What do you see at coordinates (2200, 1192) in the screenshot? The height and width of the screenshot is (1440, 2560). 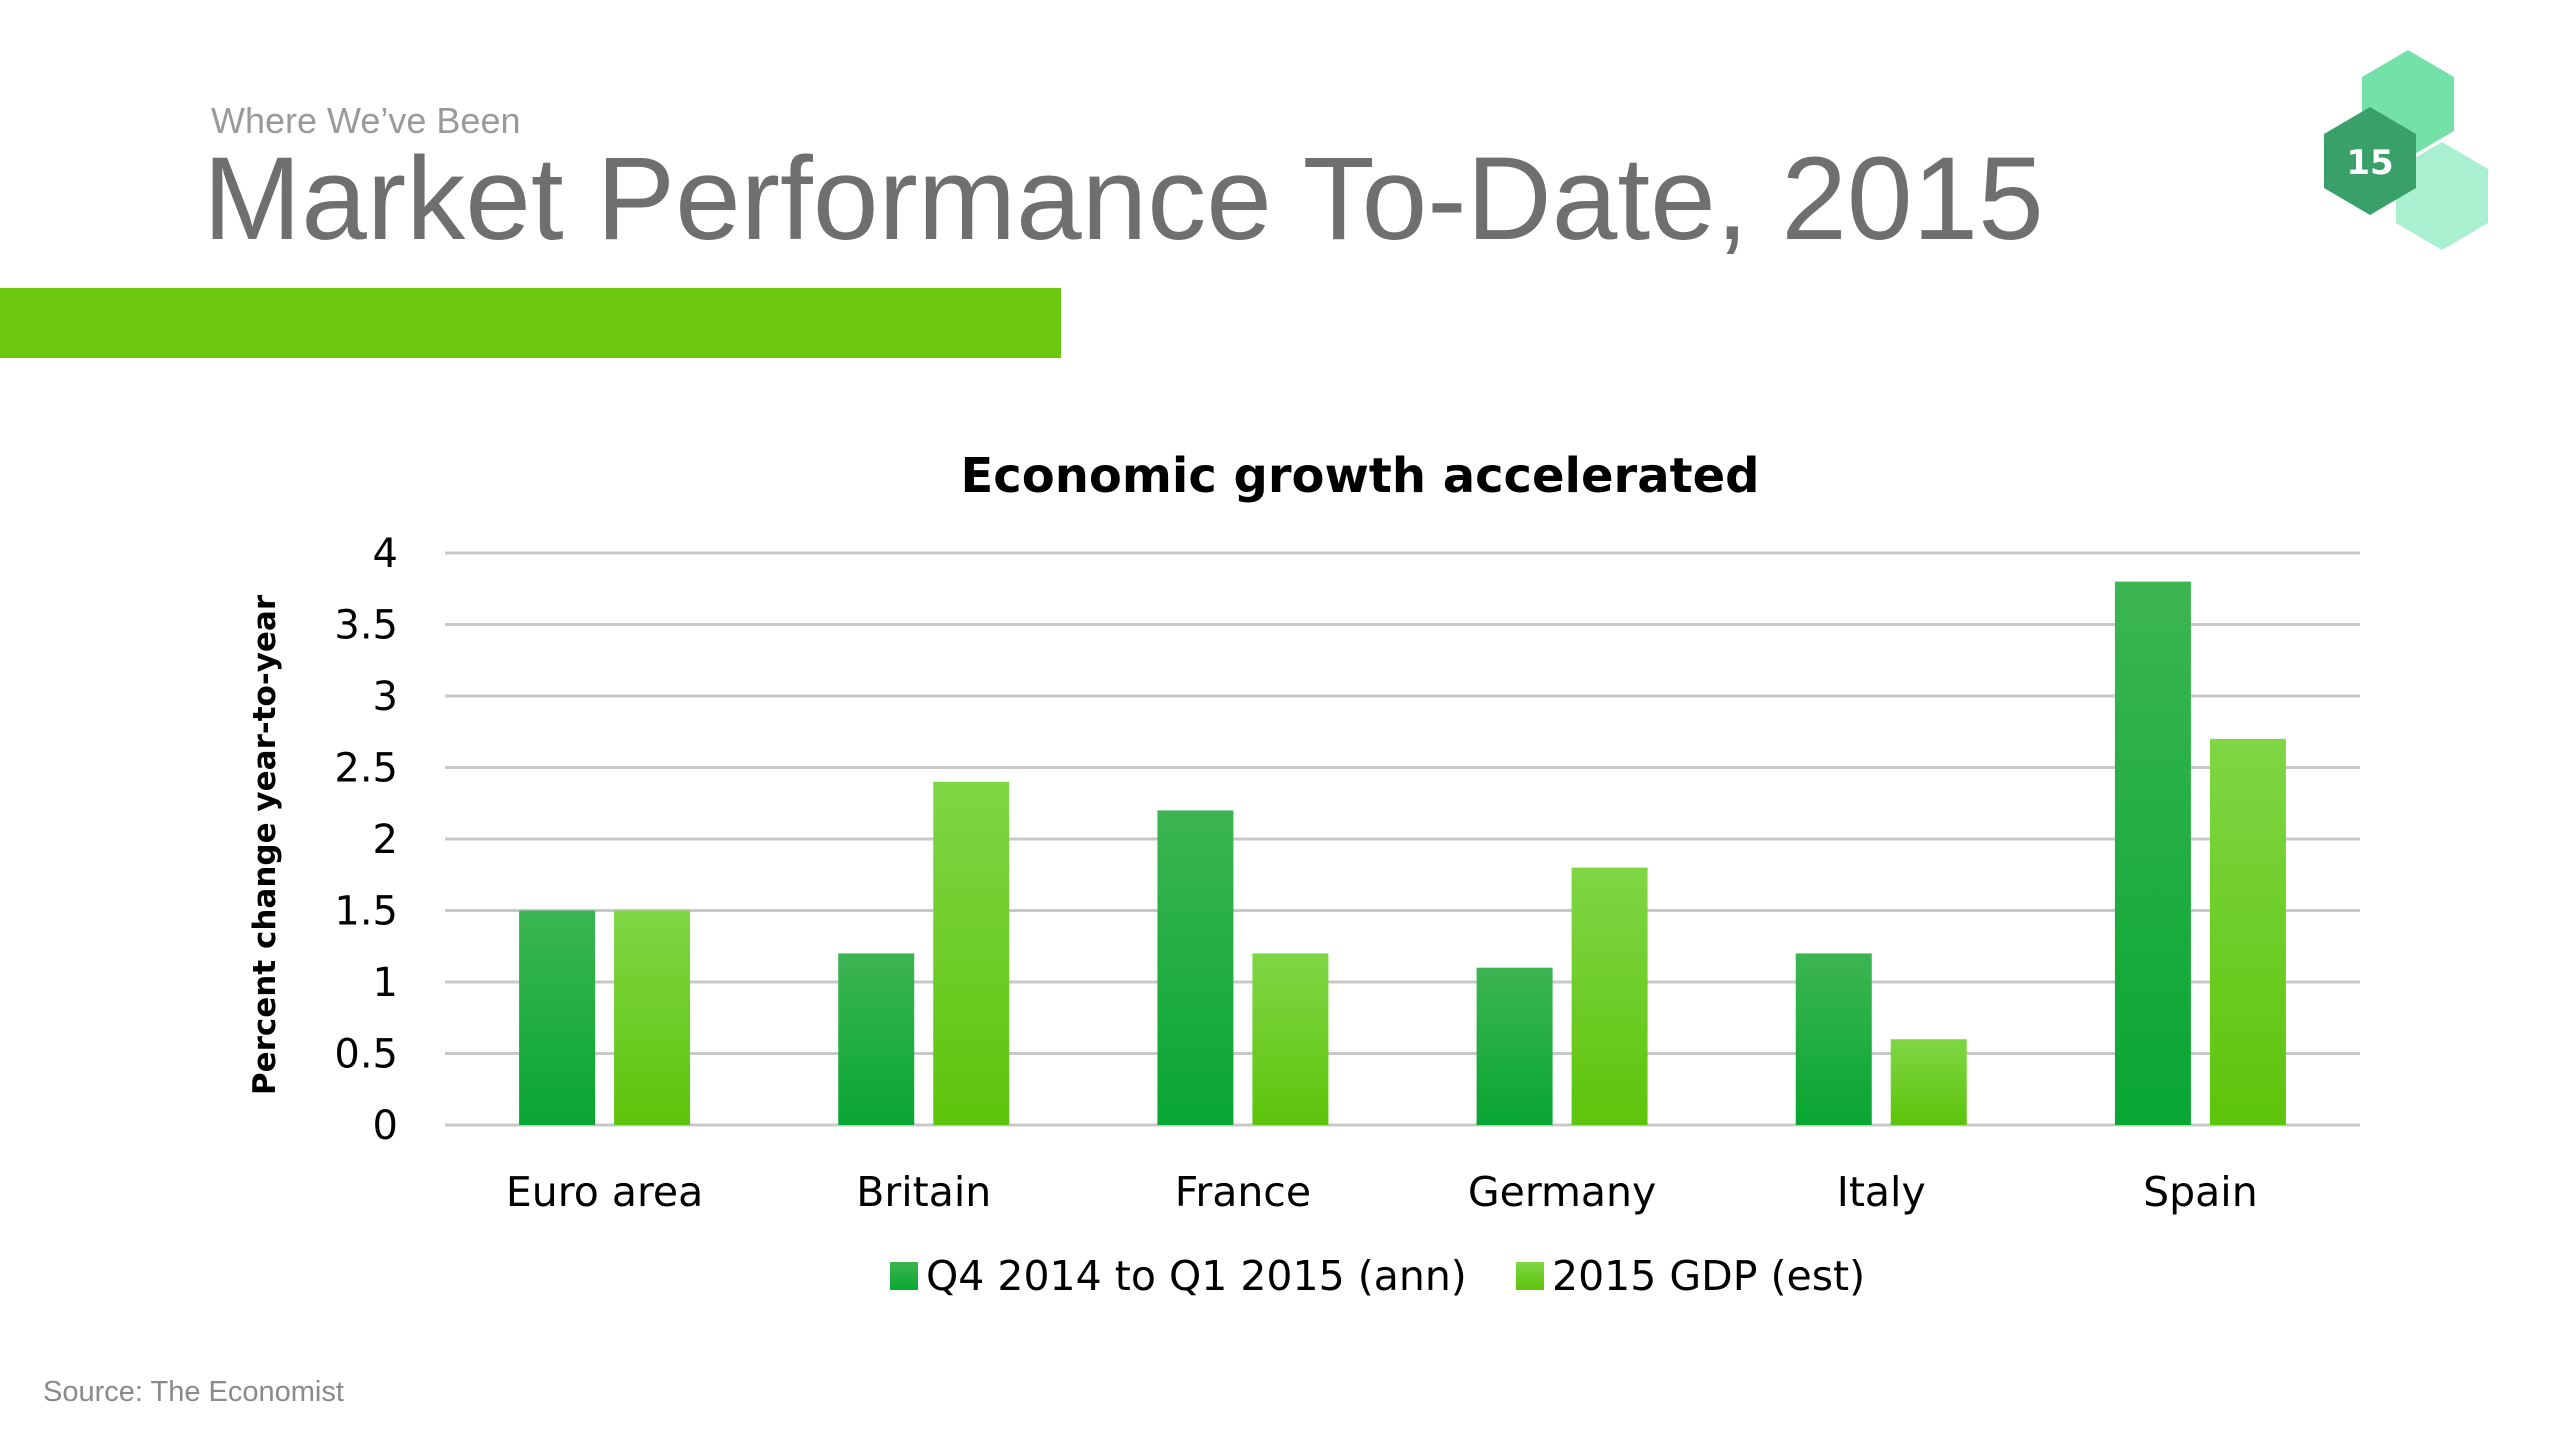 I see `category-label: Spain` at bounding box center [2200, 1192].